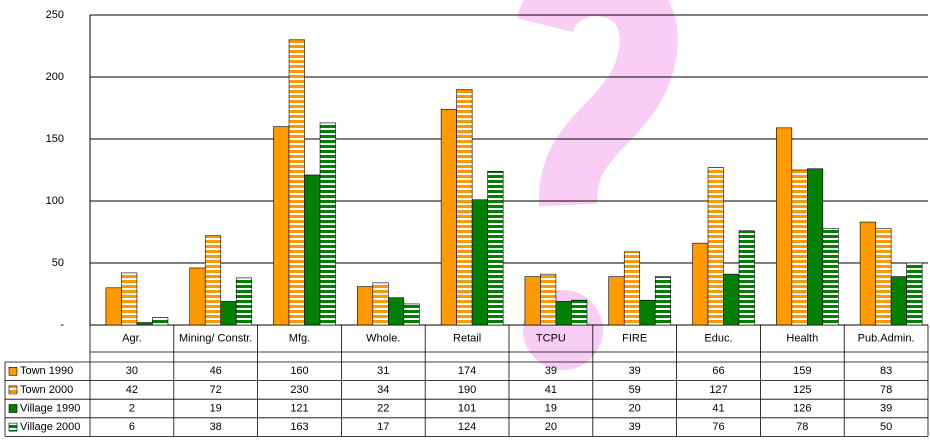  I want to click on table-value: 72, so click(216, 390).